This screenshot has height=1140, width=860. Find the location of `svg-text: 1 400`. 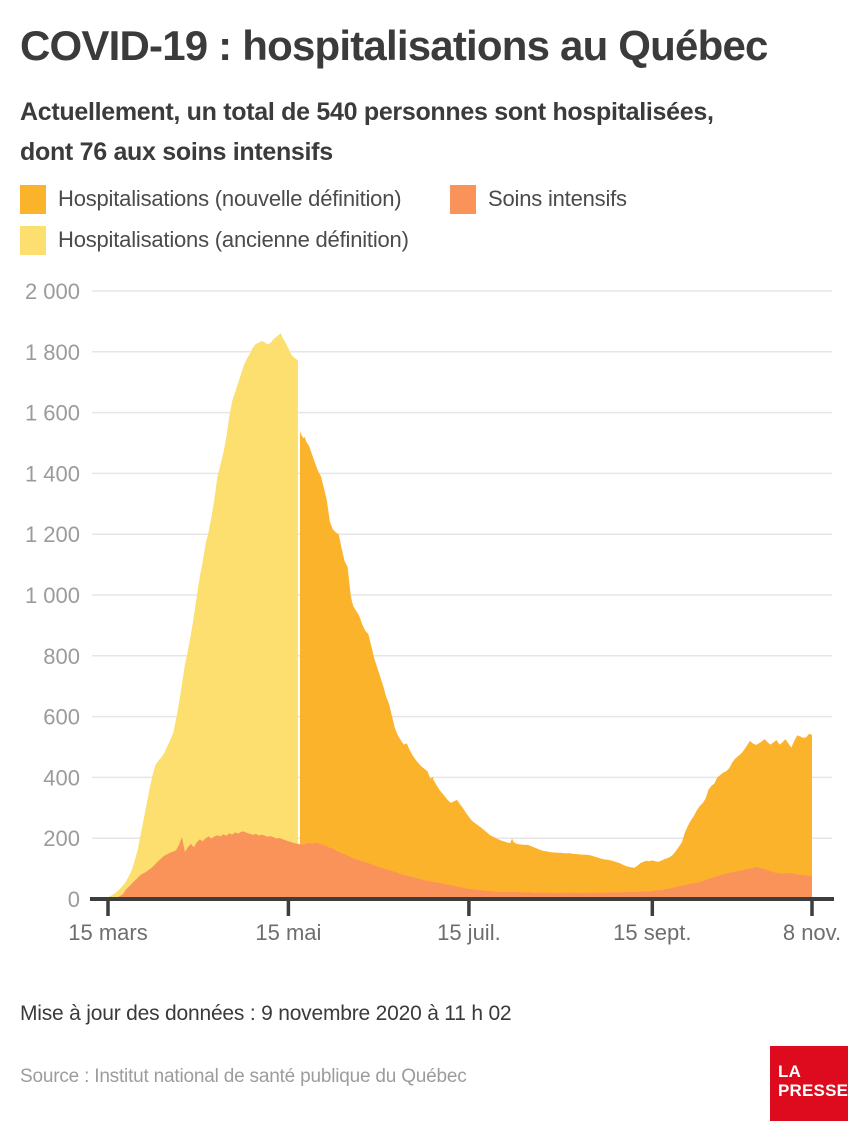

svg-text: 1 400 is located at coordinates (52, 473).